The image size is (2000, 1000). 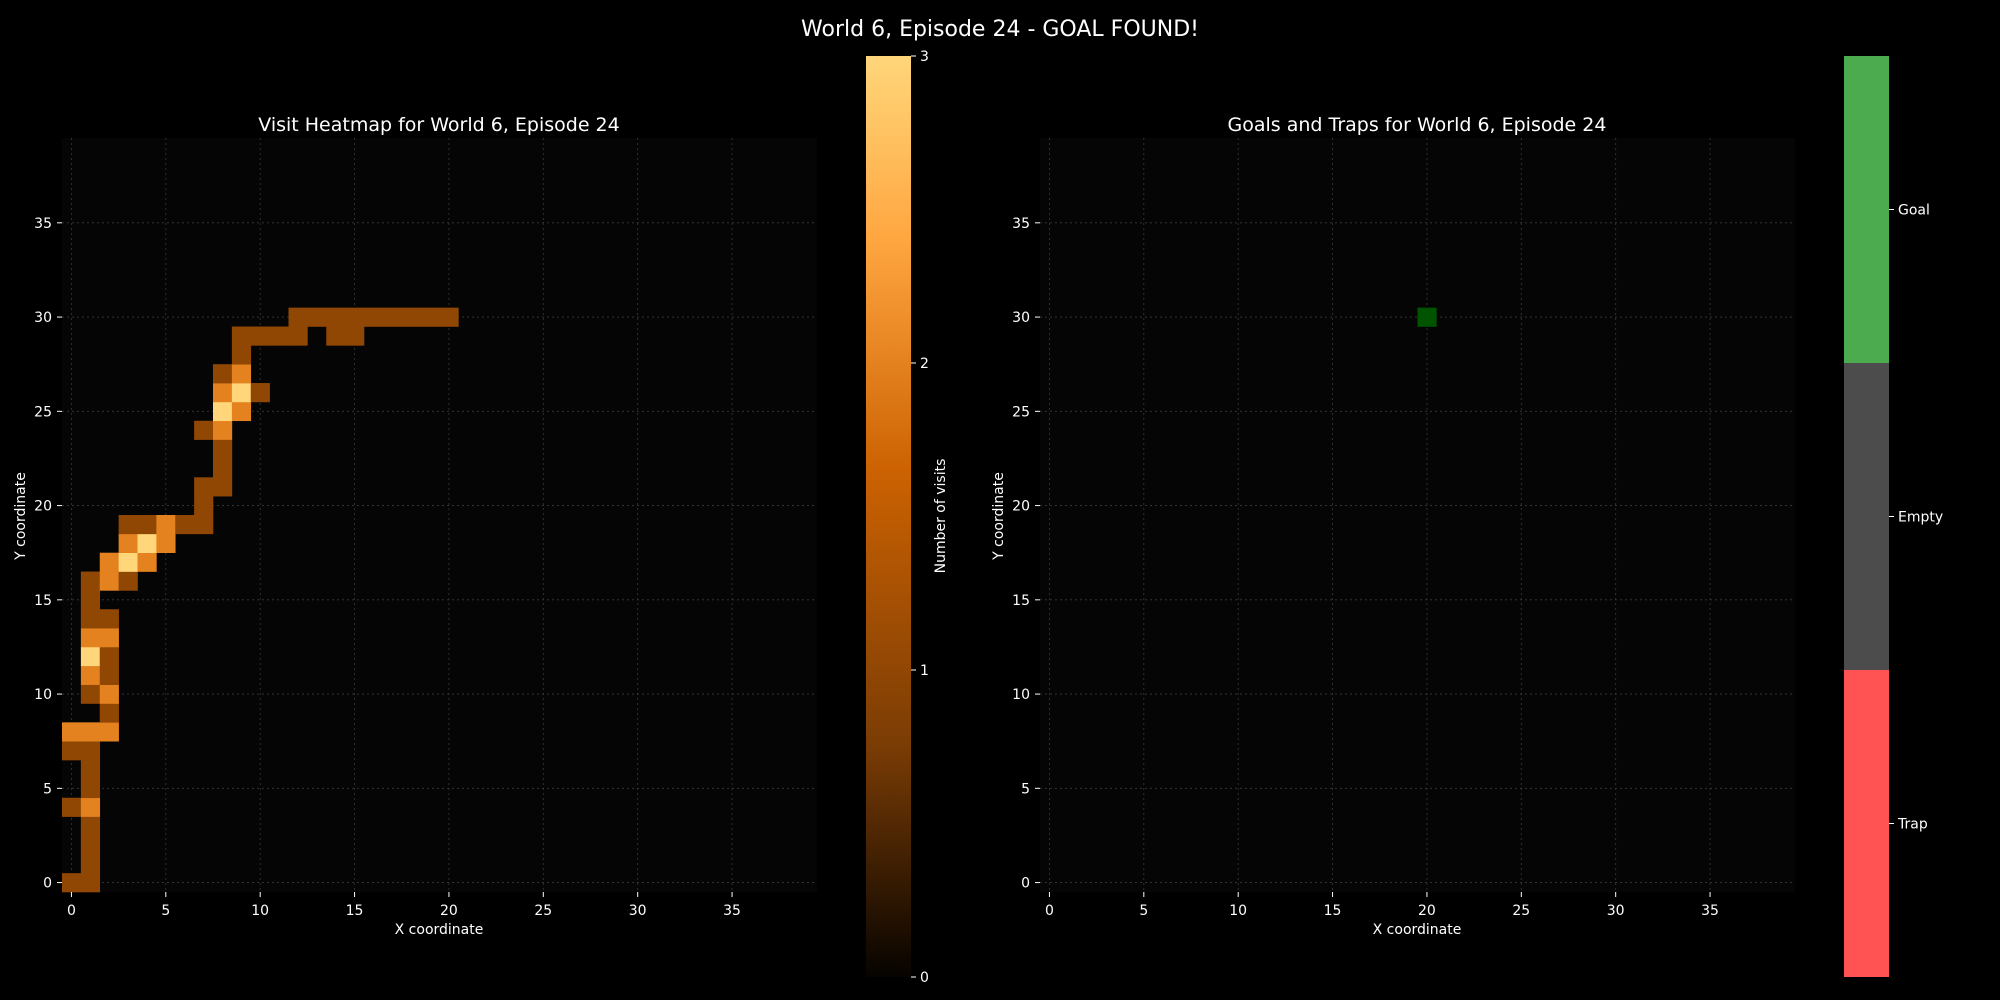 What do you see at coordinates (1427, 317) in the screenshot?
I see `goals-traps-cells` at bounding box center [1427, 317].